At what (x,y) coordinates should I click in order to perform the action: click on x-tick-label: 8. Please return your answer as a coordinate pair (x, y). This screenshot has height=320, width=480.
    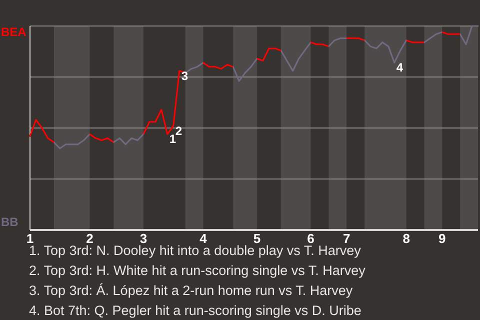
    Looking at the image, I should click on (406, 238).